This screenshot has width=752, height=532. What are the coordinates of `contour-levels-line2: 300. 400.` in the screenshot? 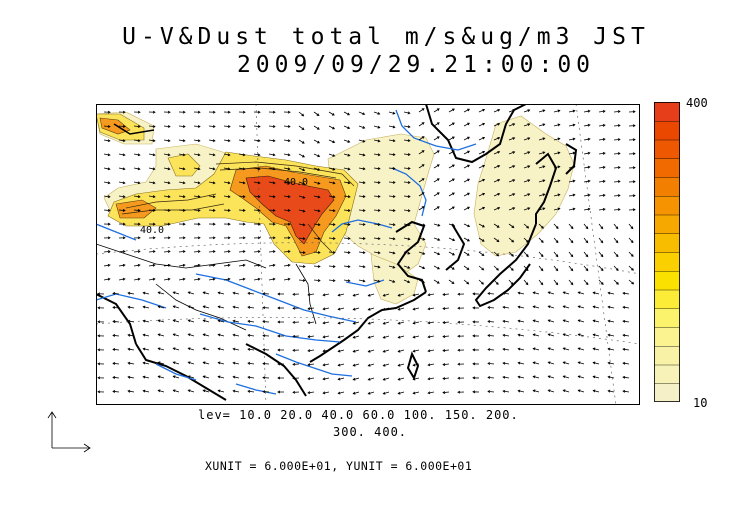 It's located at (370, 432).